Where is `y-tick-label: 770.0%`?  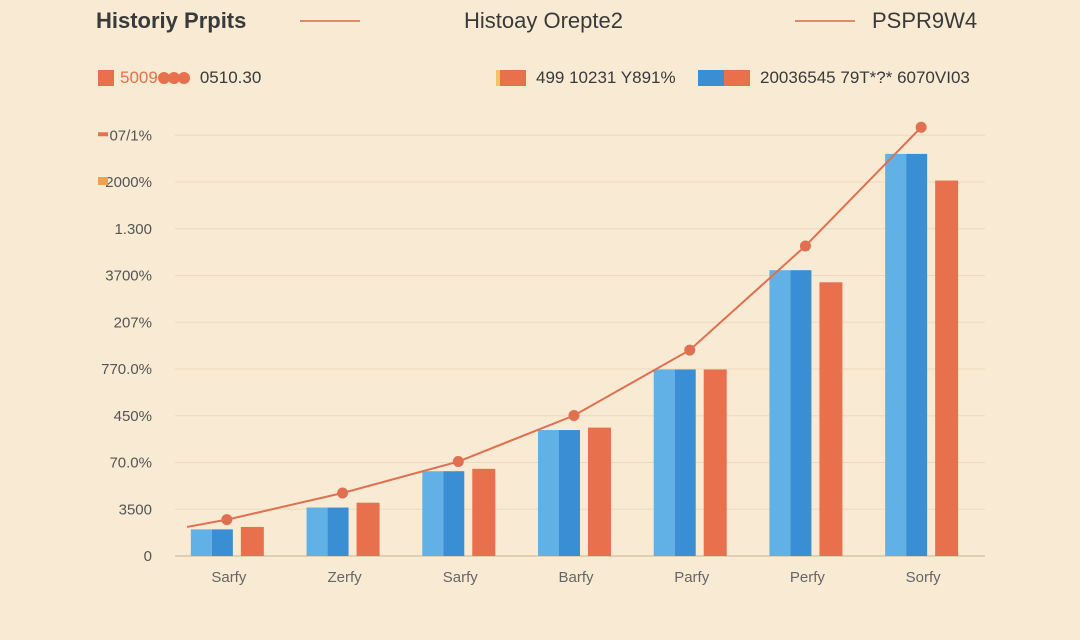 y-tick-label: 770.0% is located at coordinates (126, 369).